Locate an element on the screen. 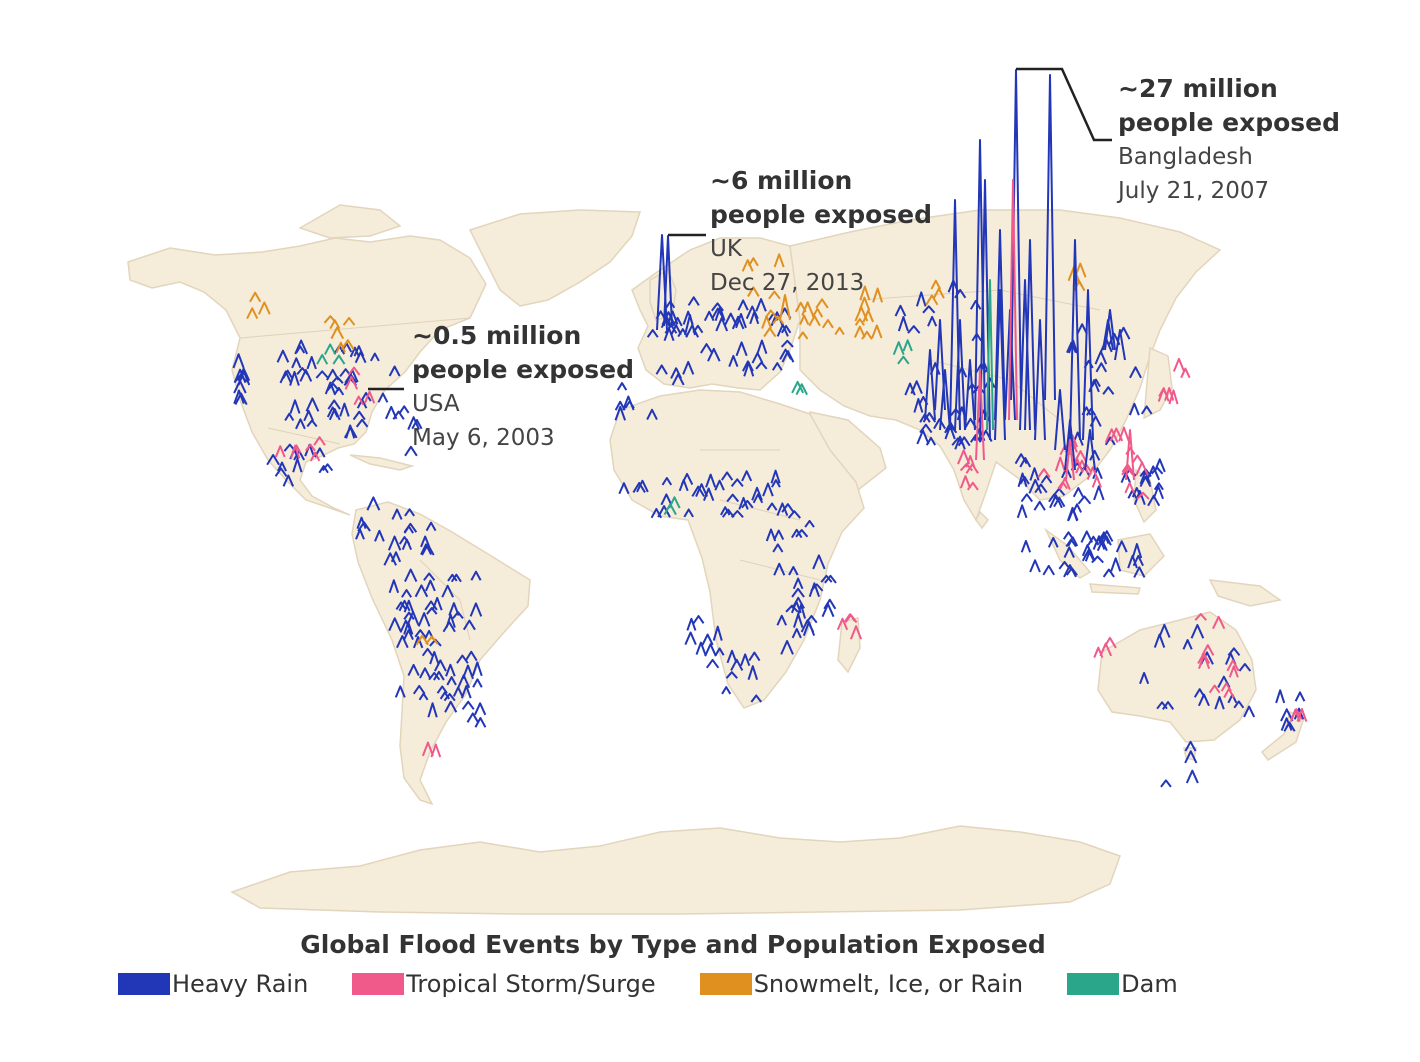  legend-swatch-snowmelt is located at coordinates (725, 984).